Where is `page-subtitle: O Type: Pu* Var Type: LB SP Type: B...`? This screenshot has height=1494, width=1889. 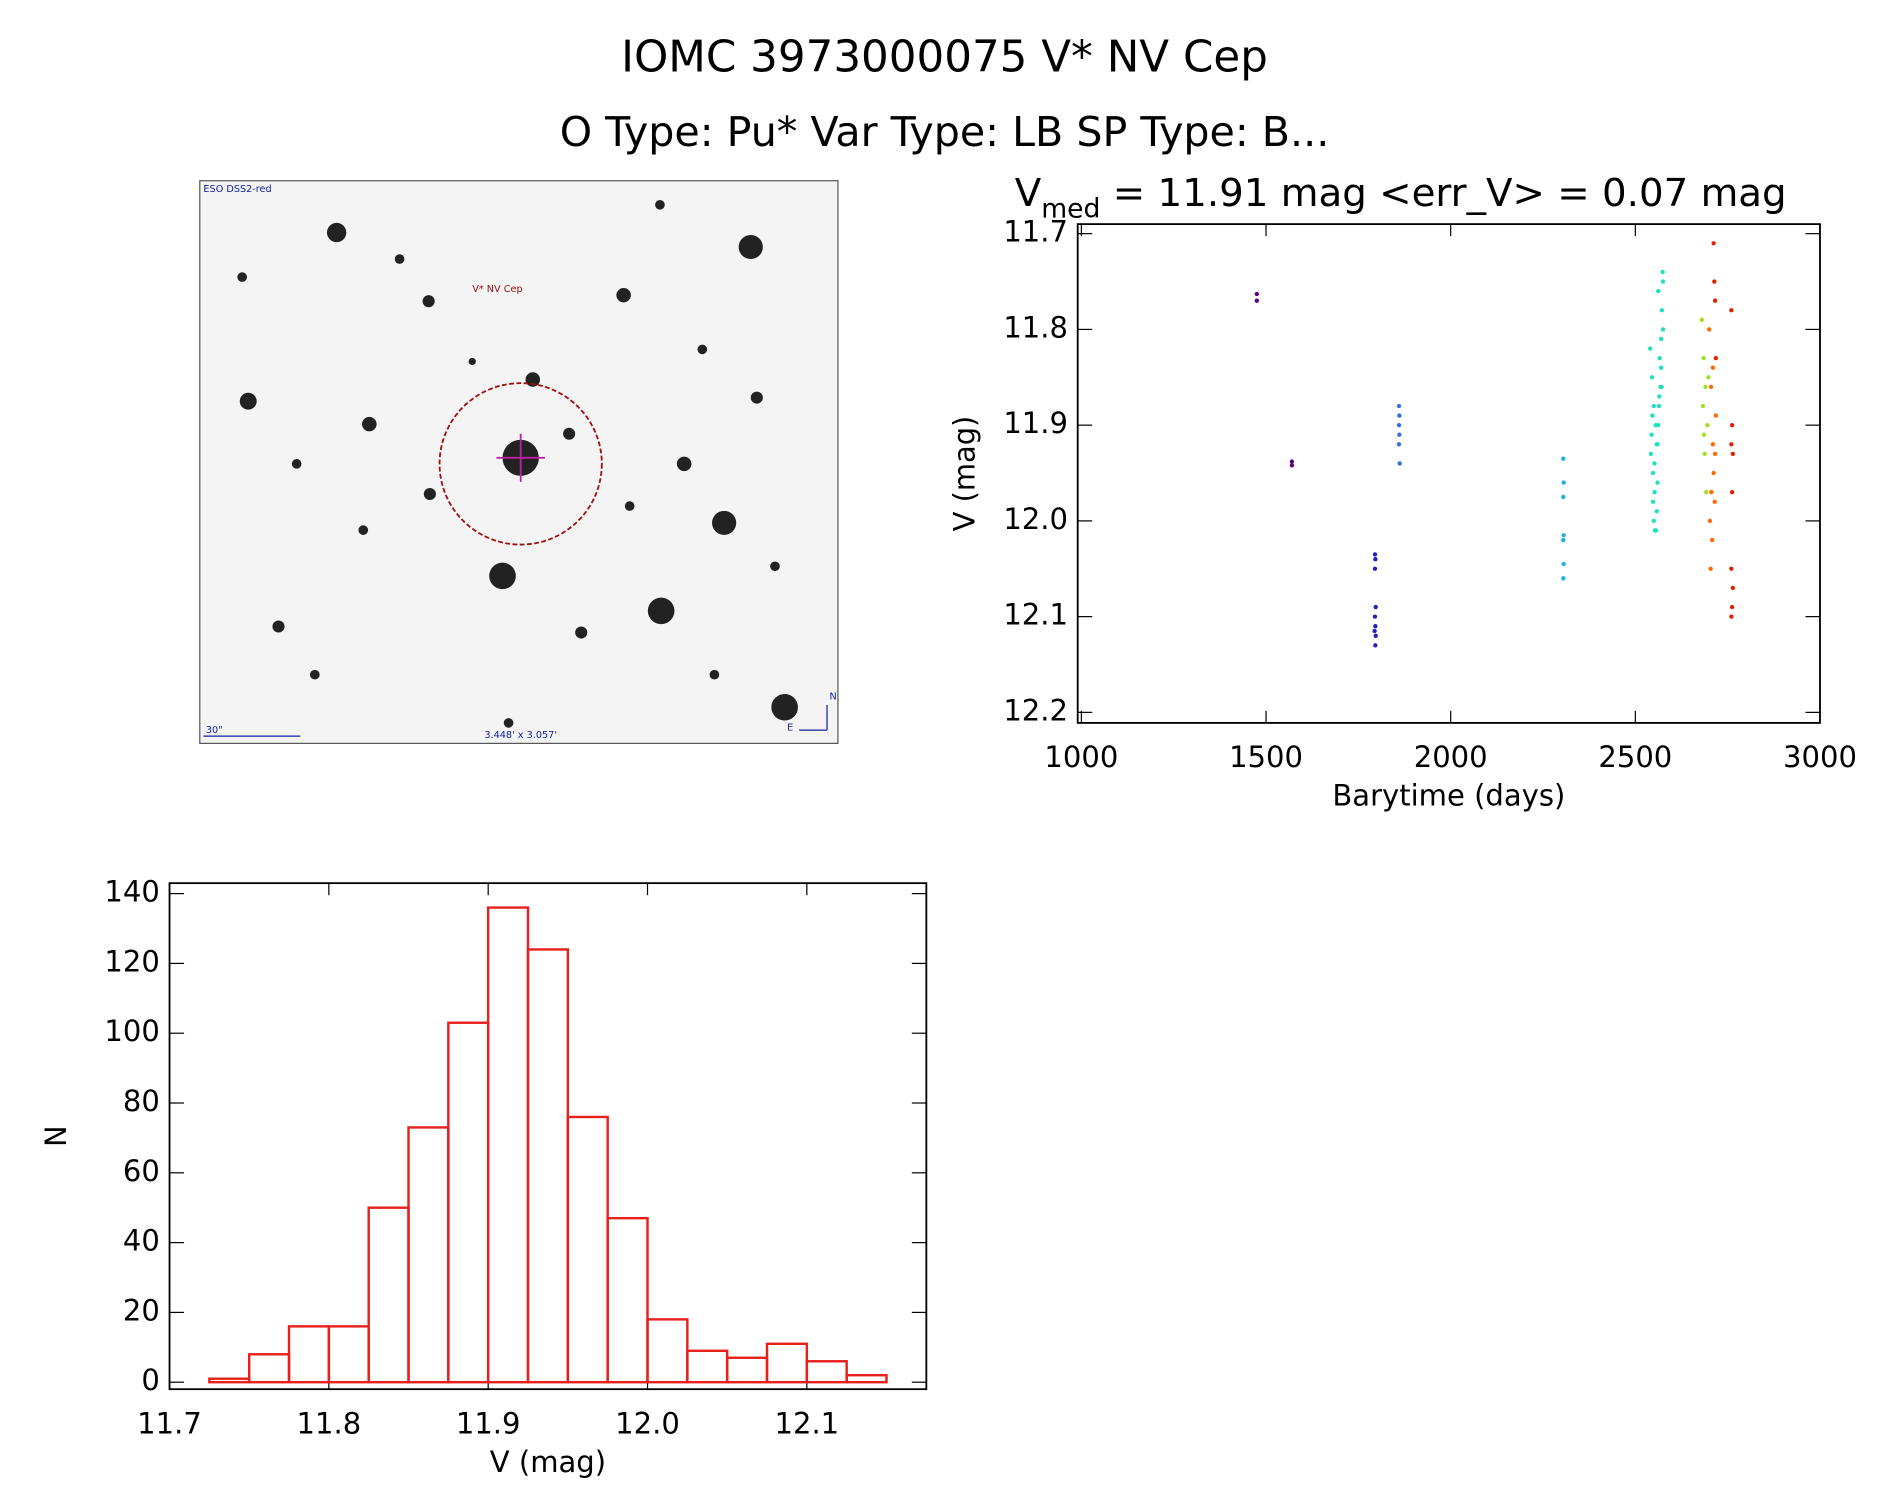
page-subtitle: O Type: Pu* Var Type: LB SP Type: B... is located at coordinates (945, 132).